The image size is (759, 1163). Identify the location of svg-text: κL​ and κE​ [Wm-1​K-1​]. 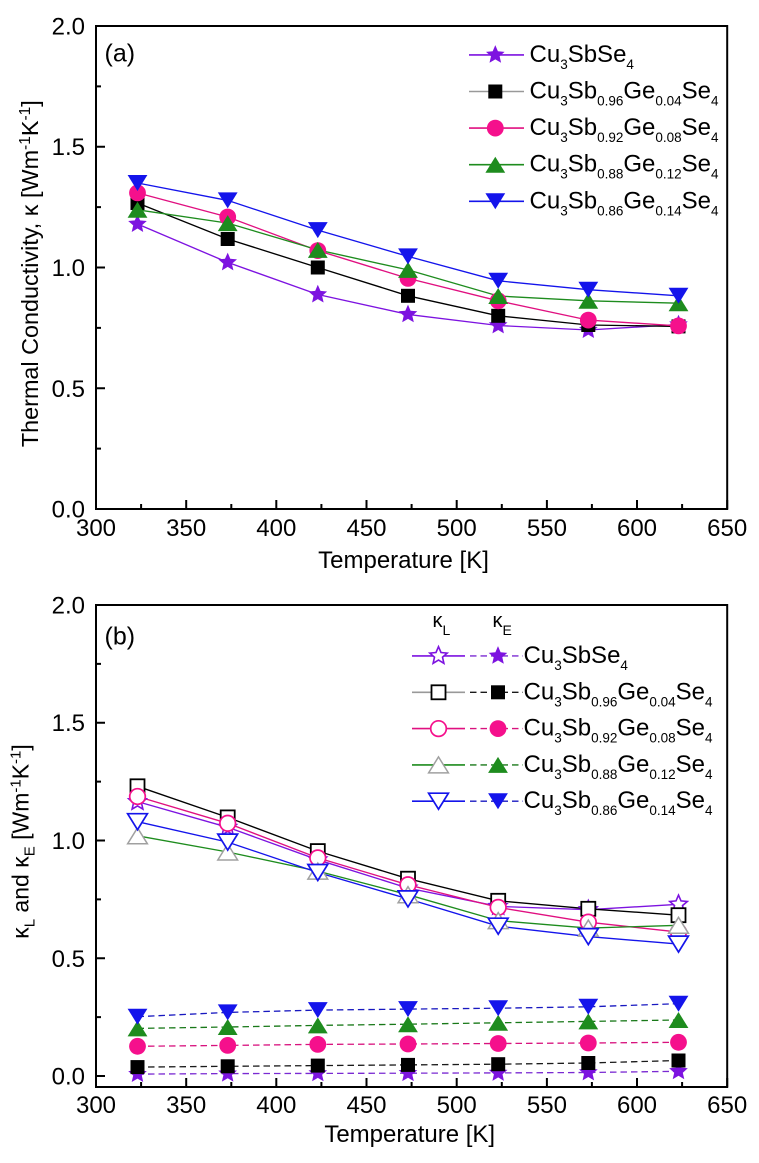
(23, 841).